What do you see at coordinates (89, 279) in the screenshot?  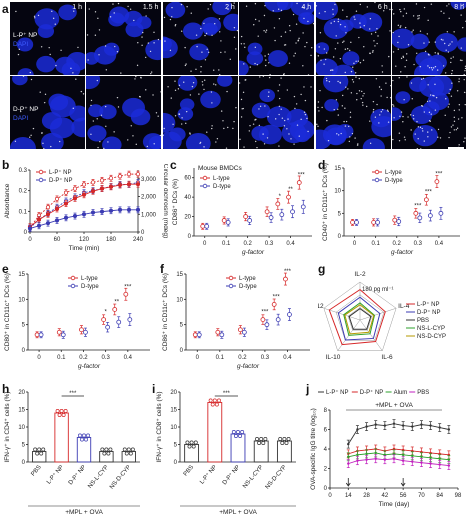 I see `legend-label: L-type` at bounding box center [89, 279].